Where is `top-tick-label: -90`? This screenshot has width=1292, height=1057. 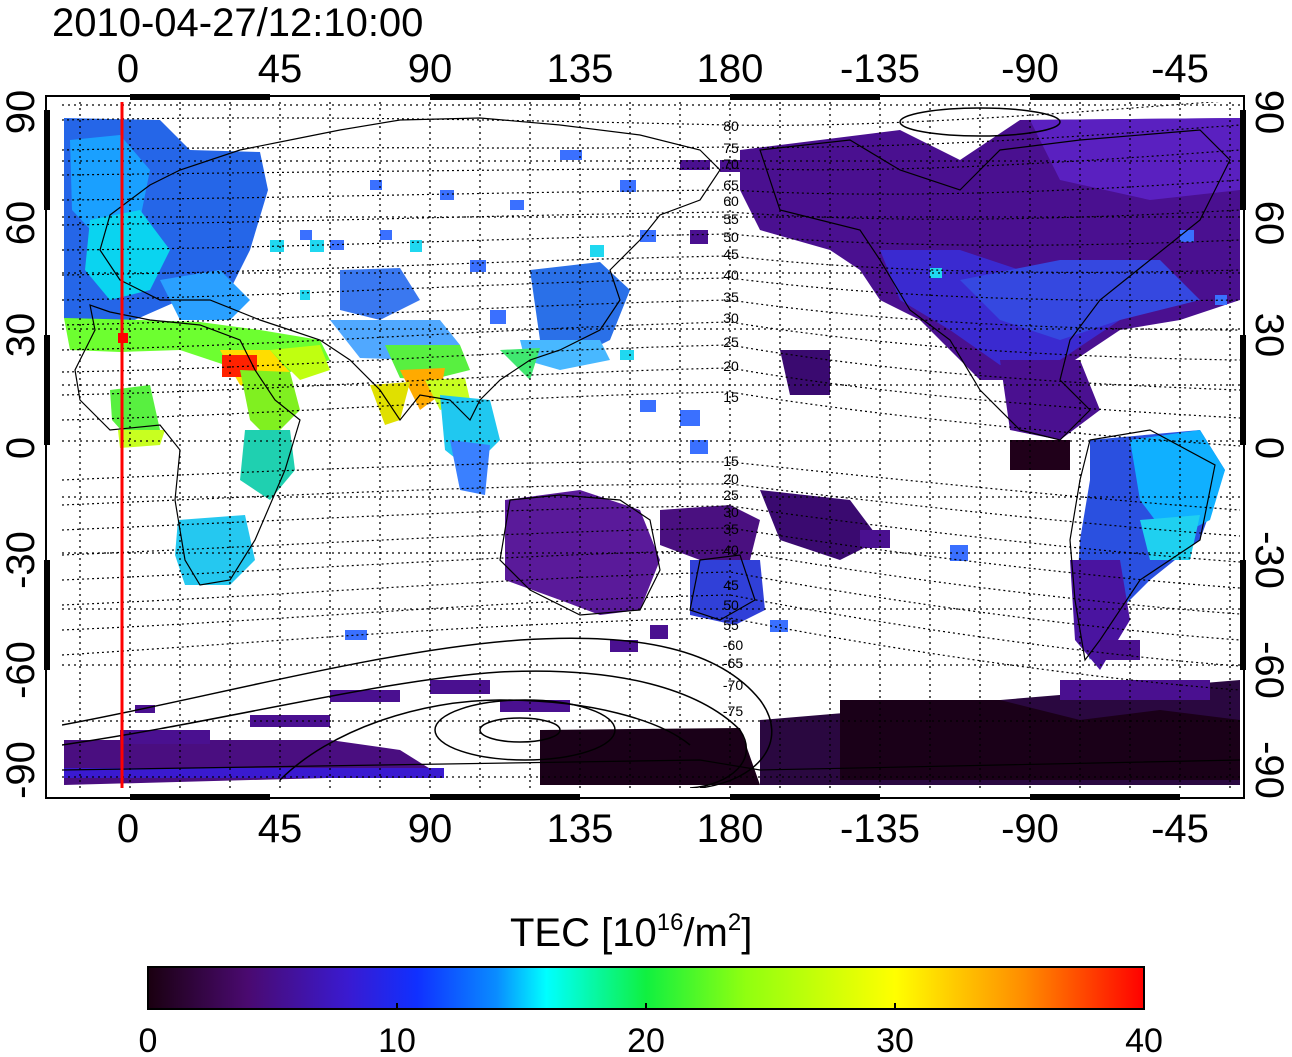 top-tick-label: -90 is located at coordinates (1030, 69).